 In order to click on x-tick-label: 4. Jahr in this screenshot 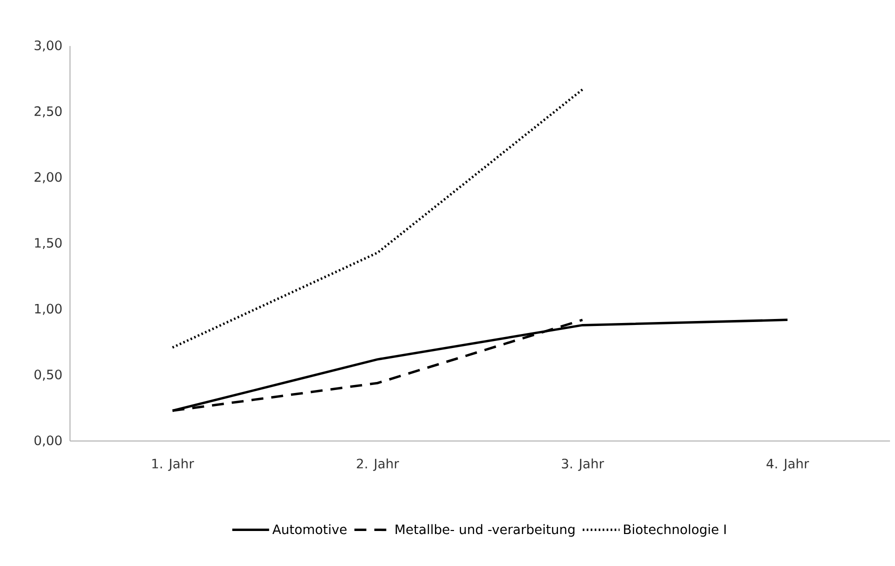, I will do `click(788, 464)`.